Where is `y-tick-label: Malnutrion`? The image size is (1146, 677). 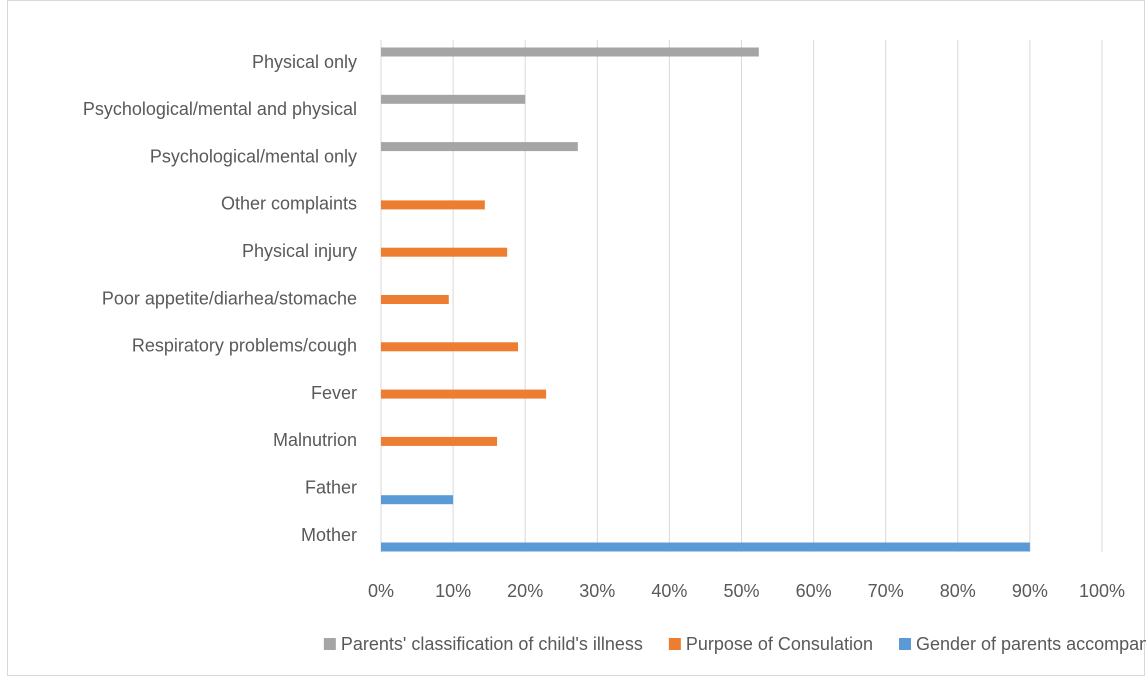
y-tick-label: Malnutrion is located at coordinates (315, 440).